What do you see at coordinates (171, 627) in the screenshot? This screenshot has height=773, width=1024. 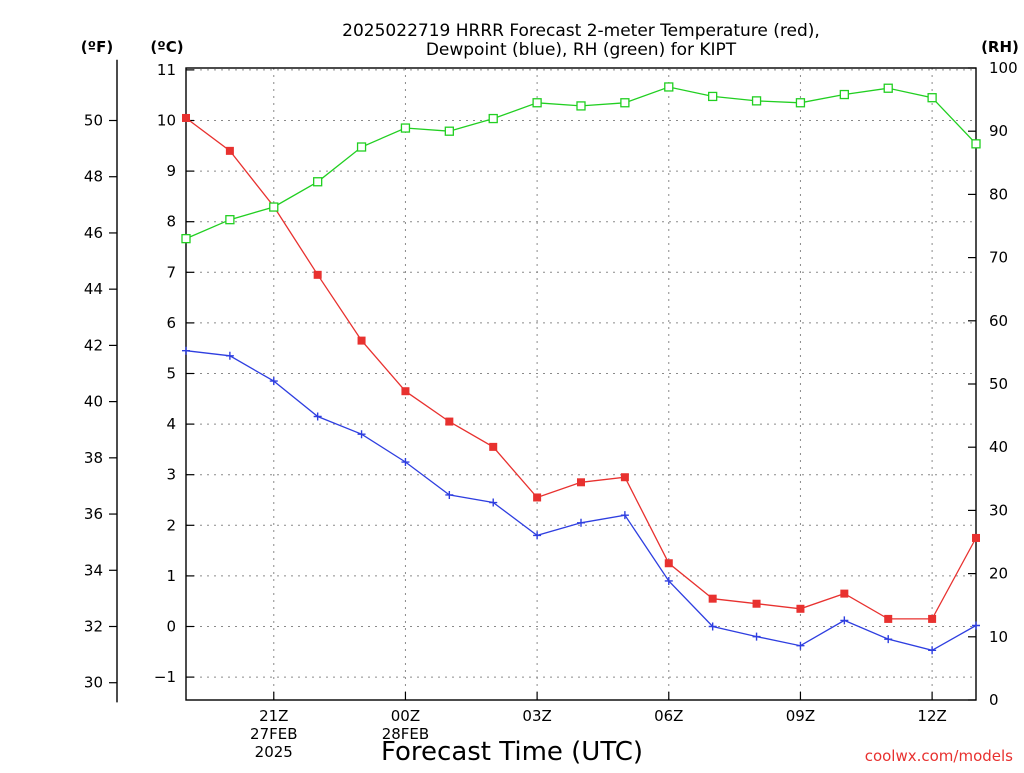 I see `celsius-tick-label: 0` at bounding box center [171, 627].